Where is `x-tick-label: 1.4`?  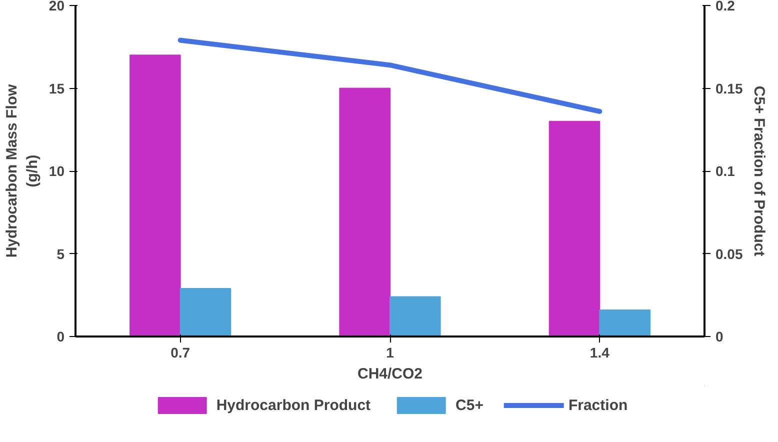
x-tick-label: 1.4 is located at coordinates (600, 352).